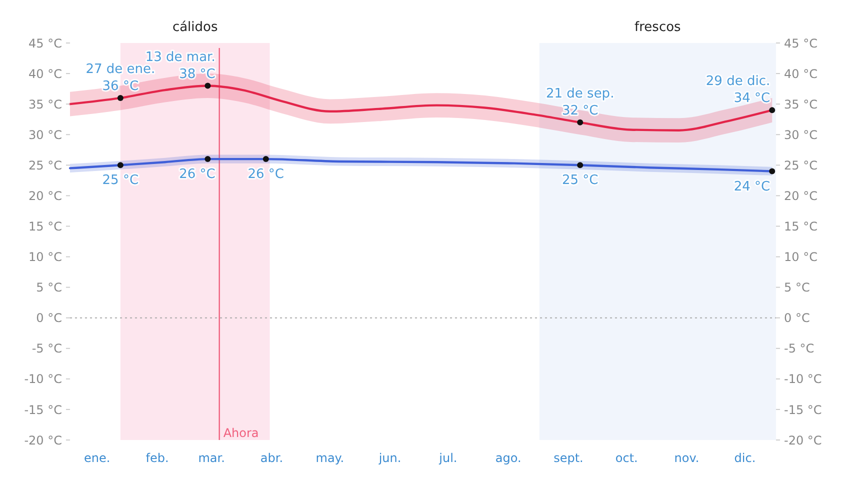 The height and width of the screenshot is (484, 842). What do you see at coordinates (801, 73) in the screenshot?
I see `y2-tick-label: 40 °C` at bounding box center [801, 73].